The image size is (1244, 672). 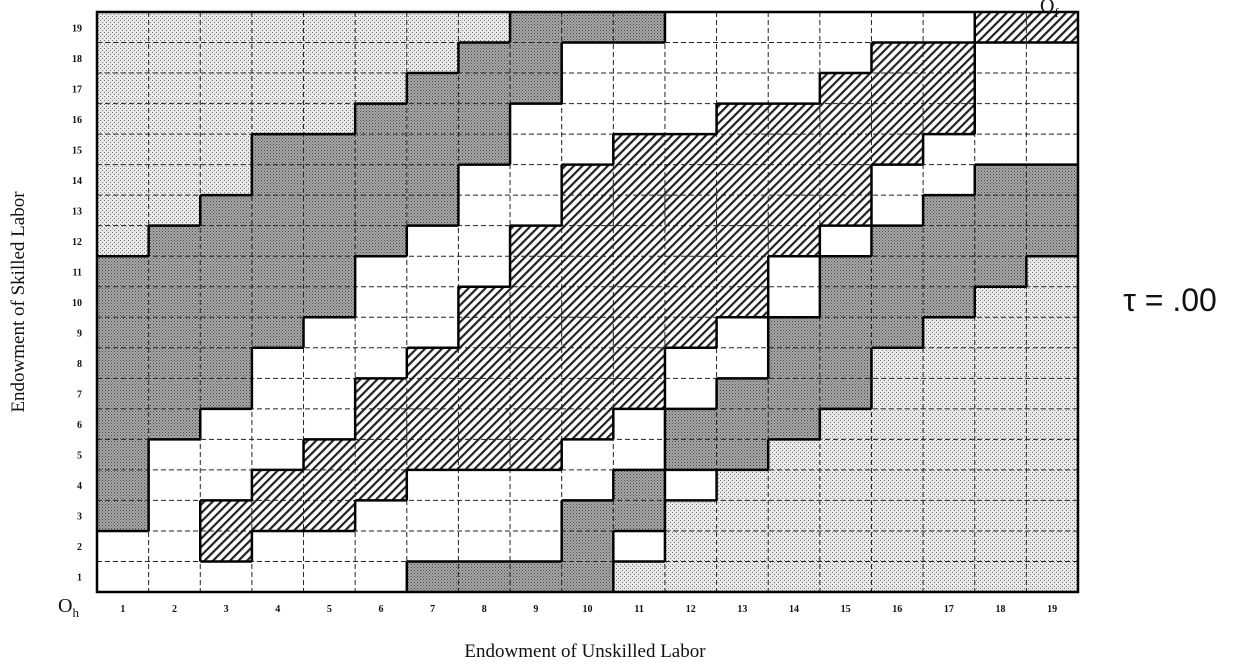 I want to click on y-tick-label: 2, so click(x=79, y=547).